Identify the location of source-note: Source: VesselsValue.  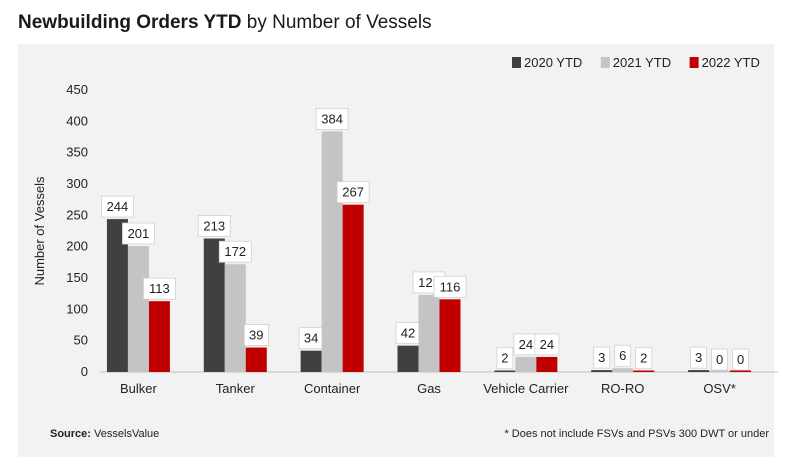
(104, 434).